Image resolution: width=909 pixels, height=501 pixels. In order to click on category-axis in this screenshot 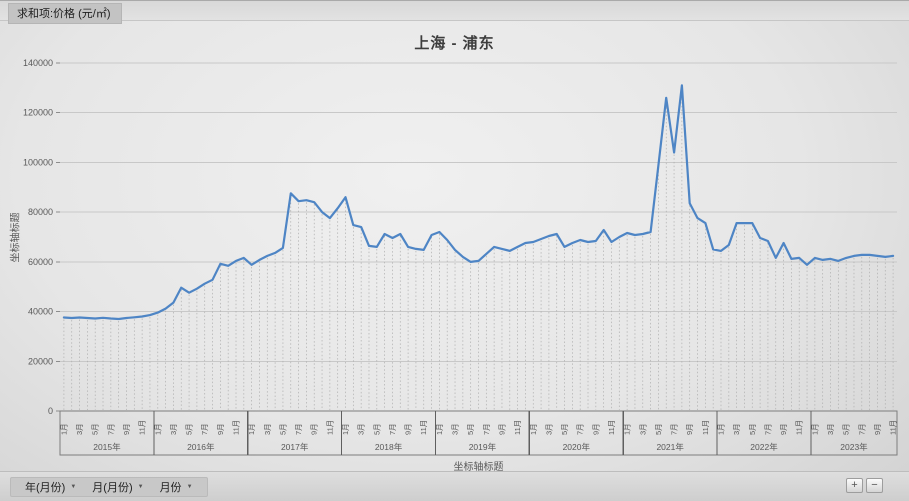, I will do `click(478, 433)`.